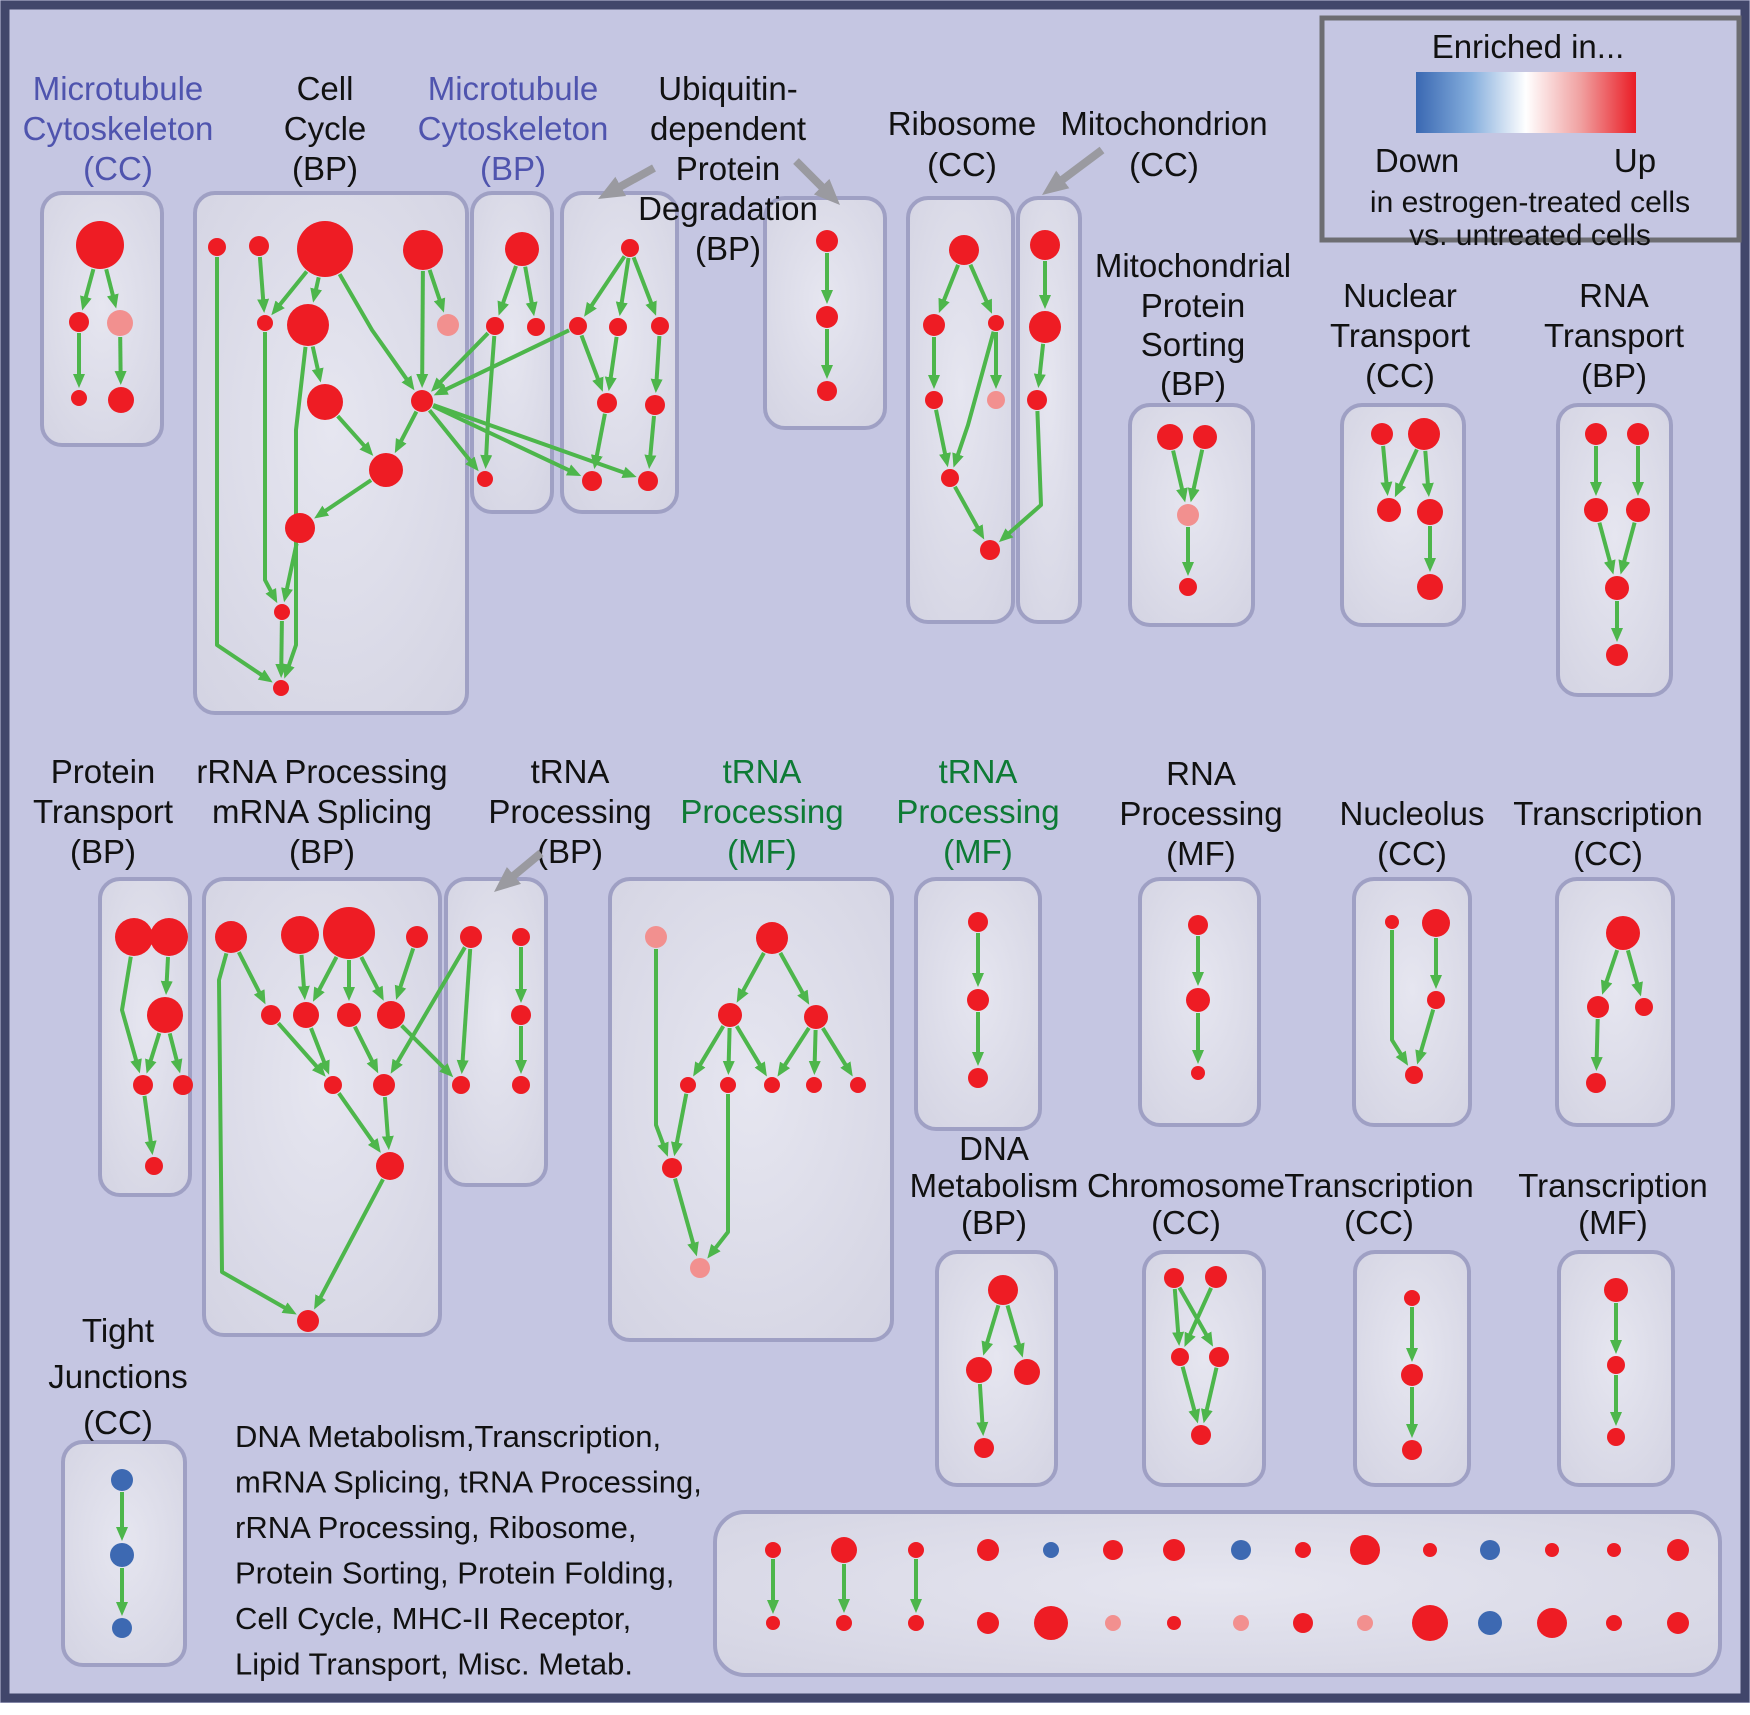  I want to click on nucleolus-node-z2, so click(1436, 923).